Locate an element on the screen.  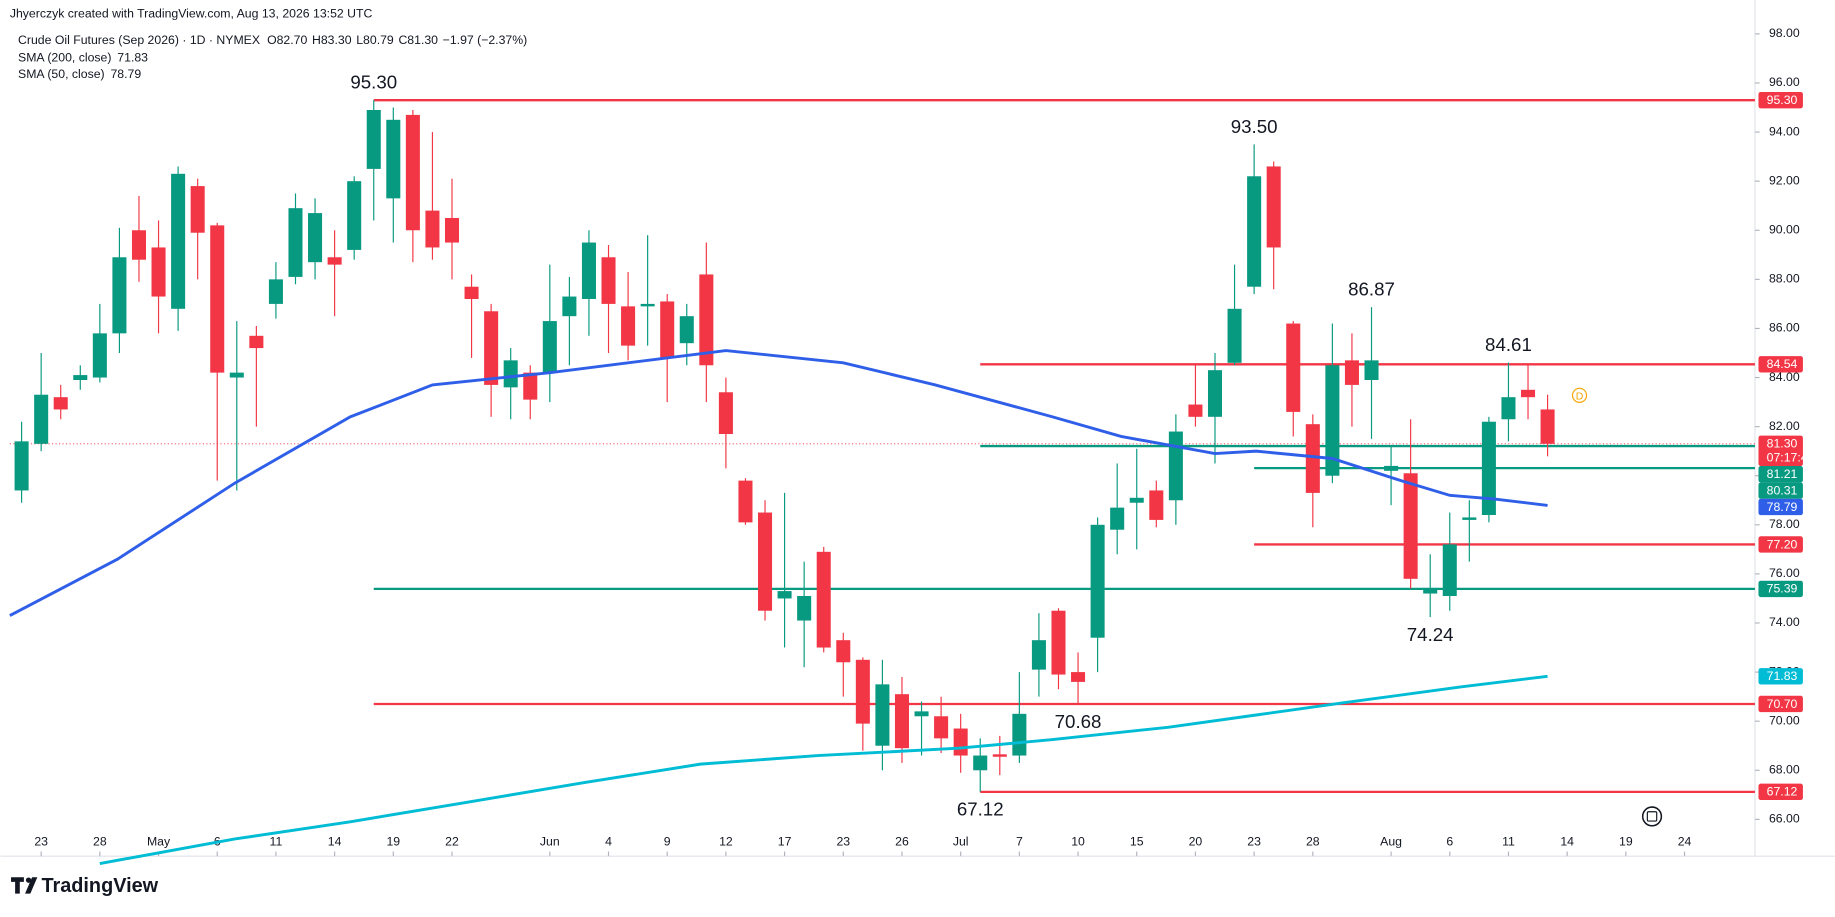
y-tick-label: 86.00 is located at coordinates (1784, 328).